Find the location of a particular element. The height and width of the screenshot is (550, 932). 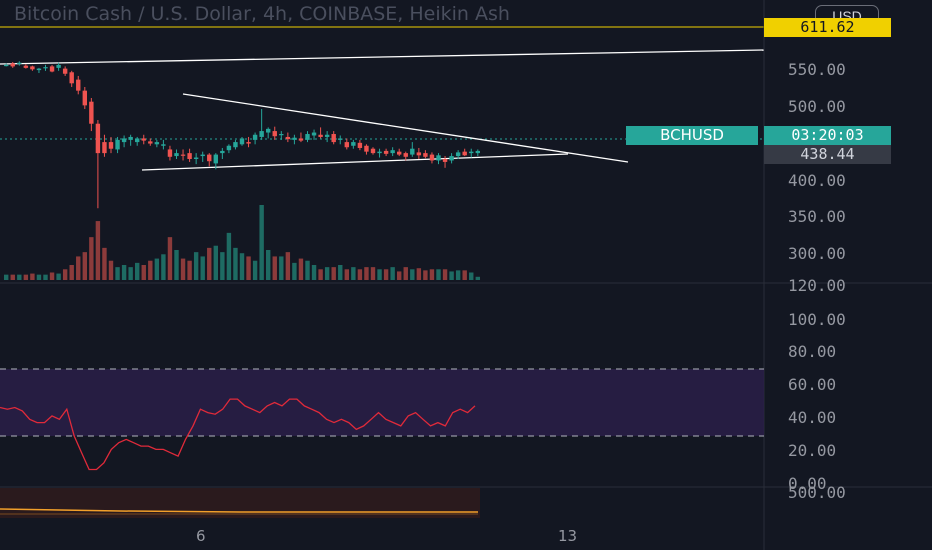

triangle-lower-line is located at coordinates (355, 162).